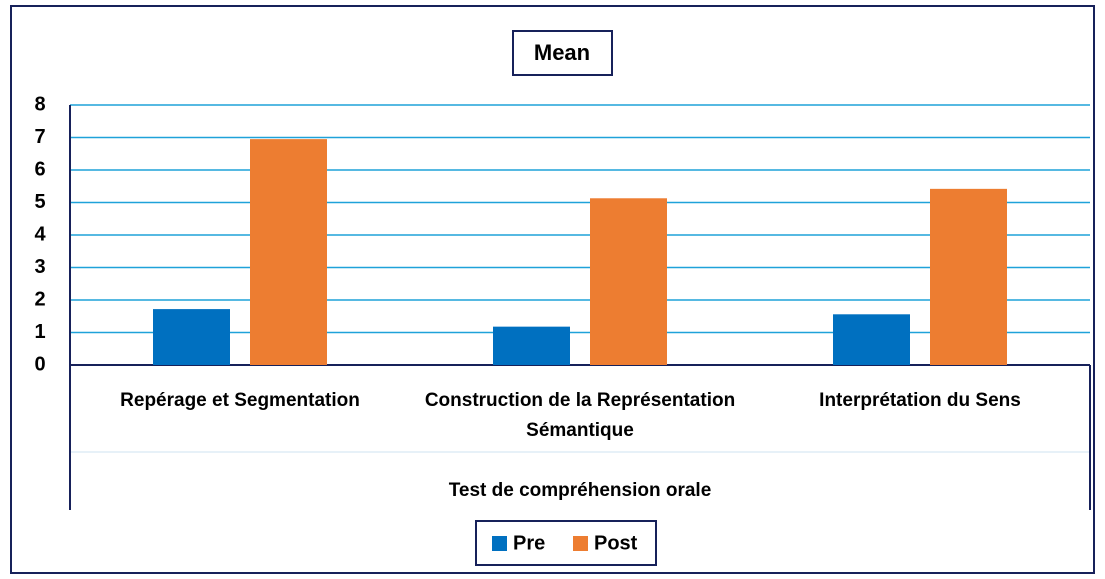 This screenshot has width=1105, height=579. What do you see at coordinates (39, 267) in the screenshot?
I see `y-tick-label: 3` at bounding box center [39, 267].